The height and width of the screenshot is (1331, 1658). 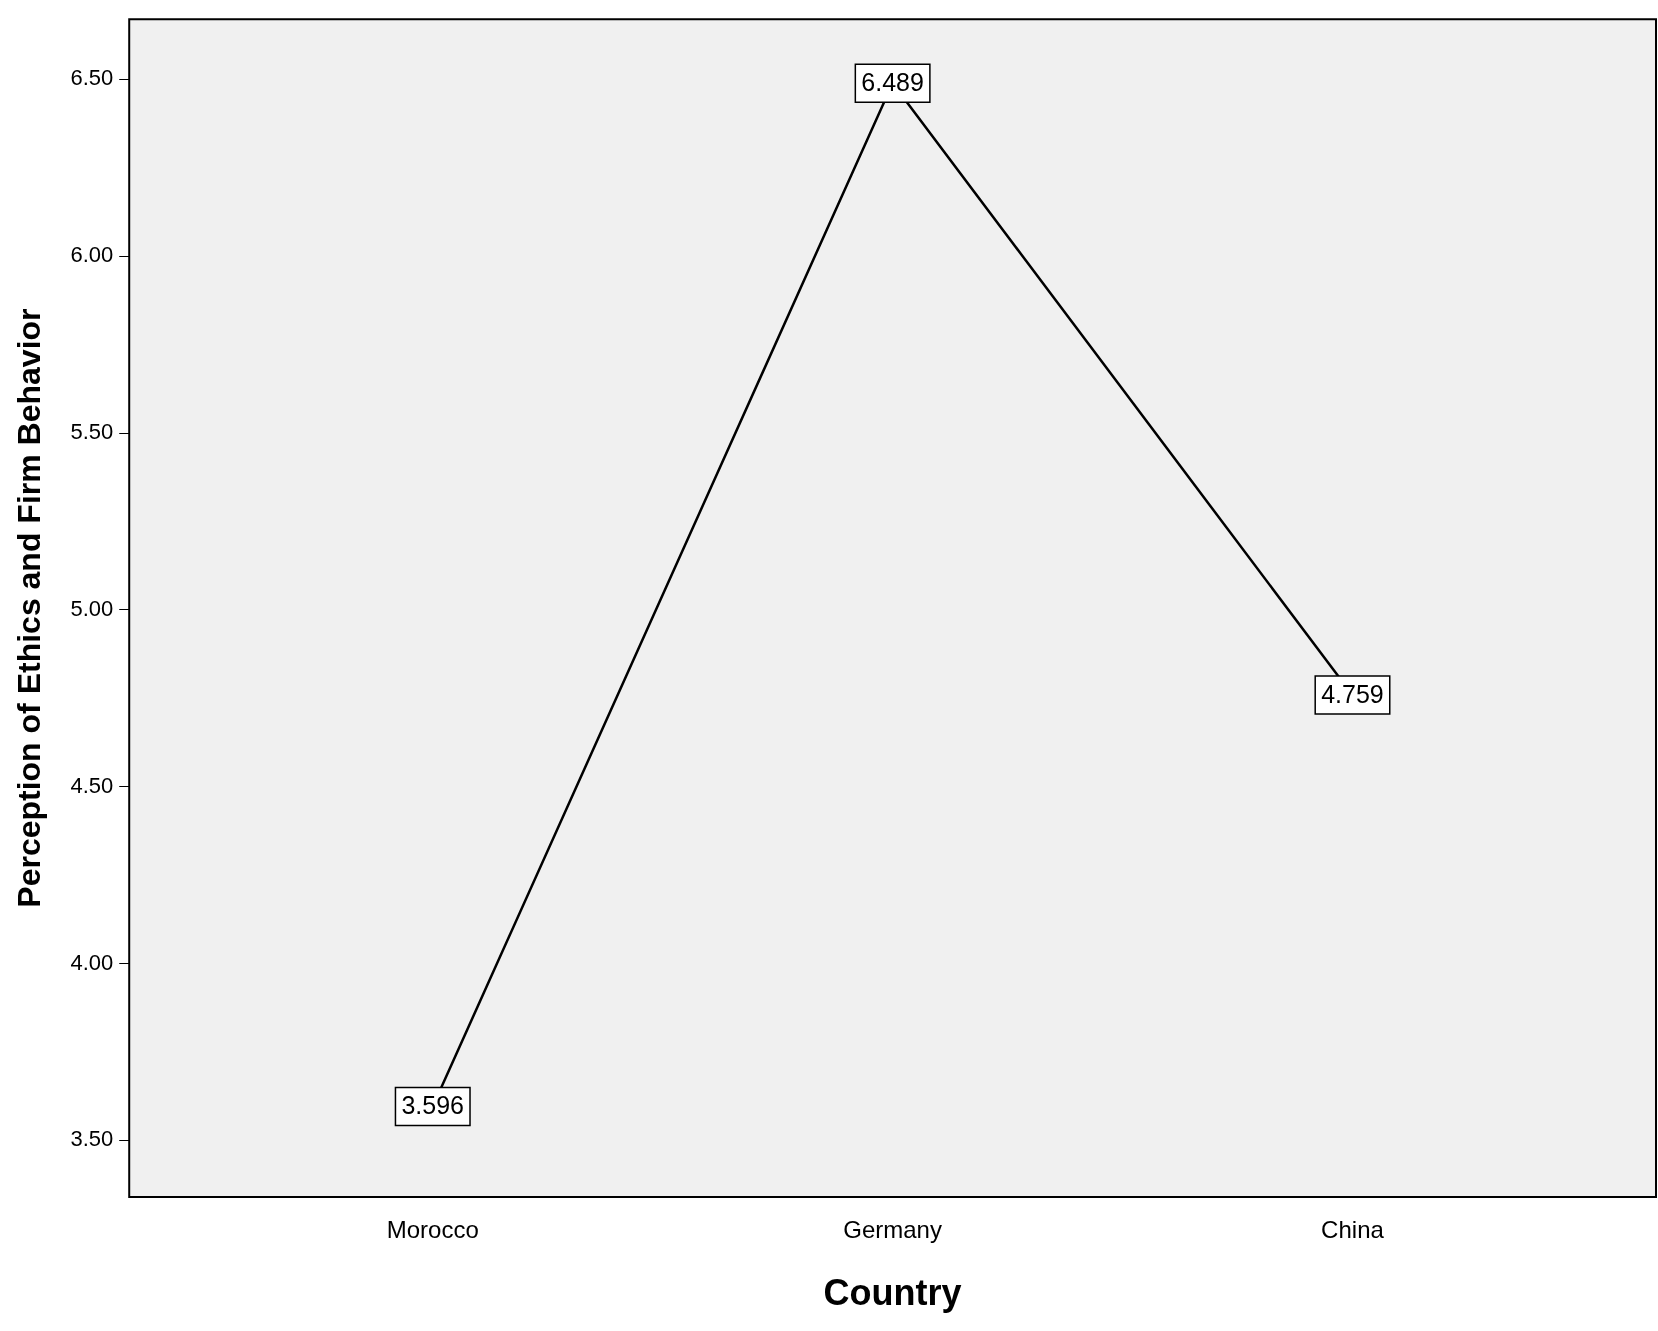 I want to click on data-label: 3.596, so click(x=433, y=1105).